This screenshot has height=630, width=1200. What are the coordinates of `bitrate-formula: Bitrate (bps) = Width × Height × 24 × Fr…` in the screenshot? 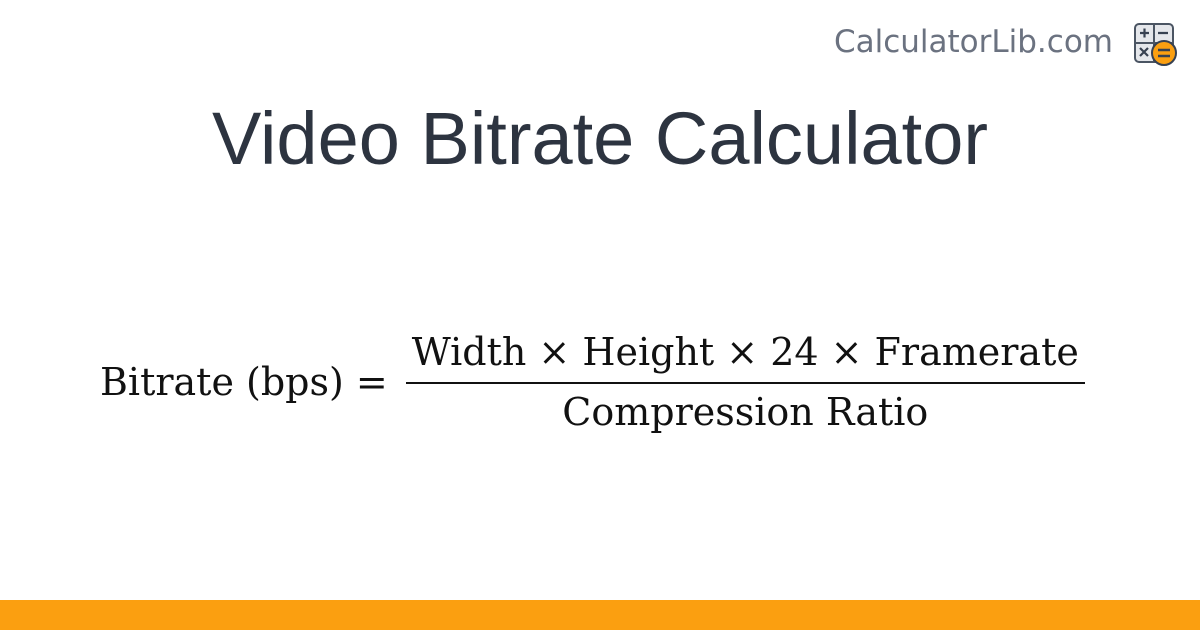 It's located at (592, 382).